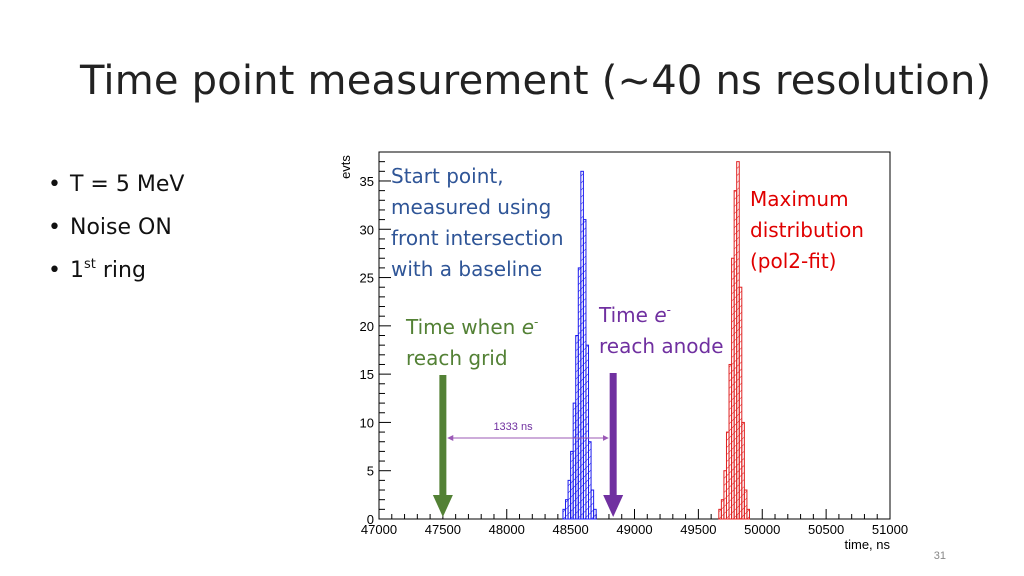  What do you see at coordinates (807, 230) in the screenshot?
I see `maximum-annotation: Maximum distribution (pol2-fit)` at bounding box center [807, 230].